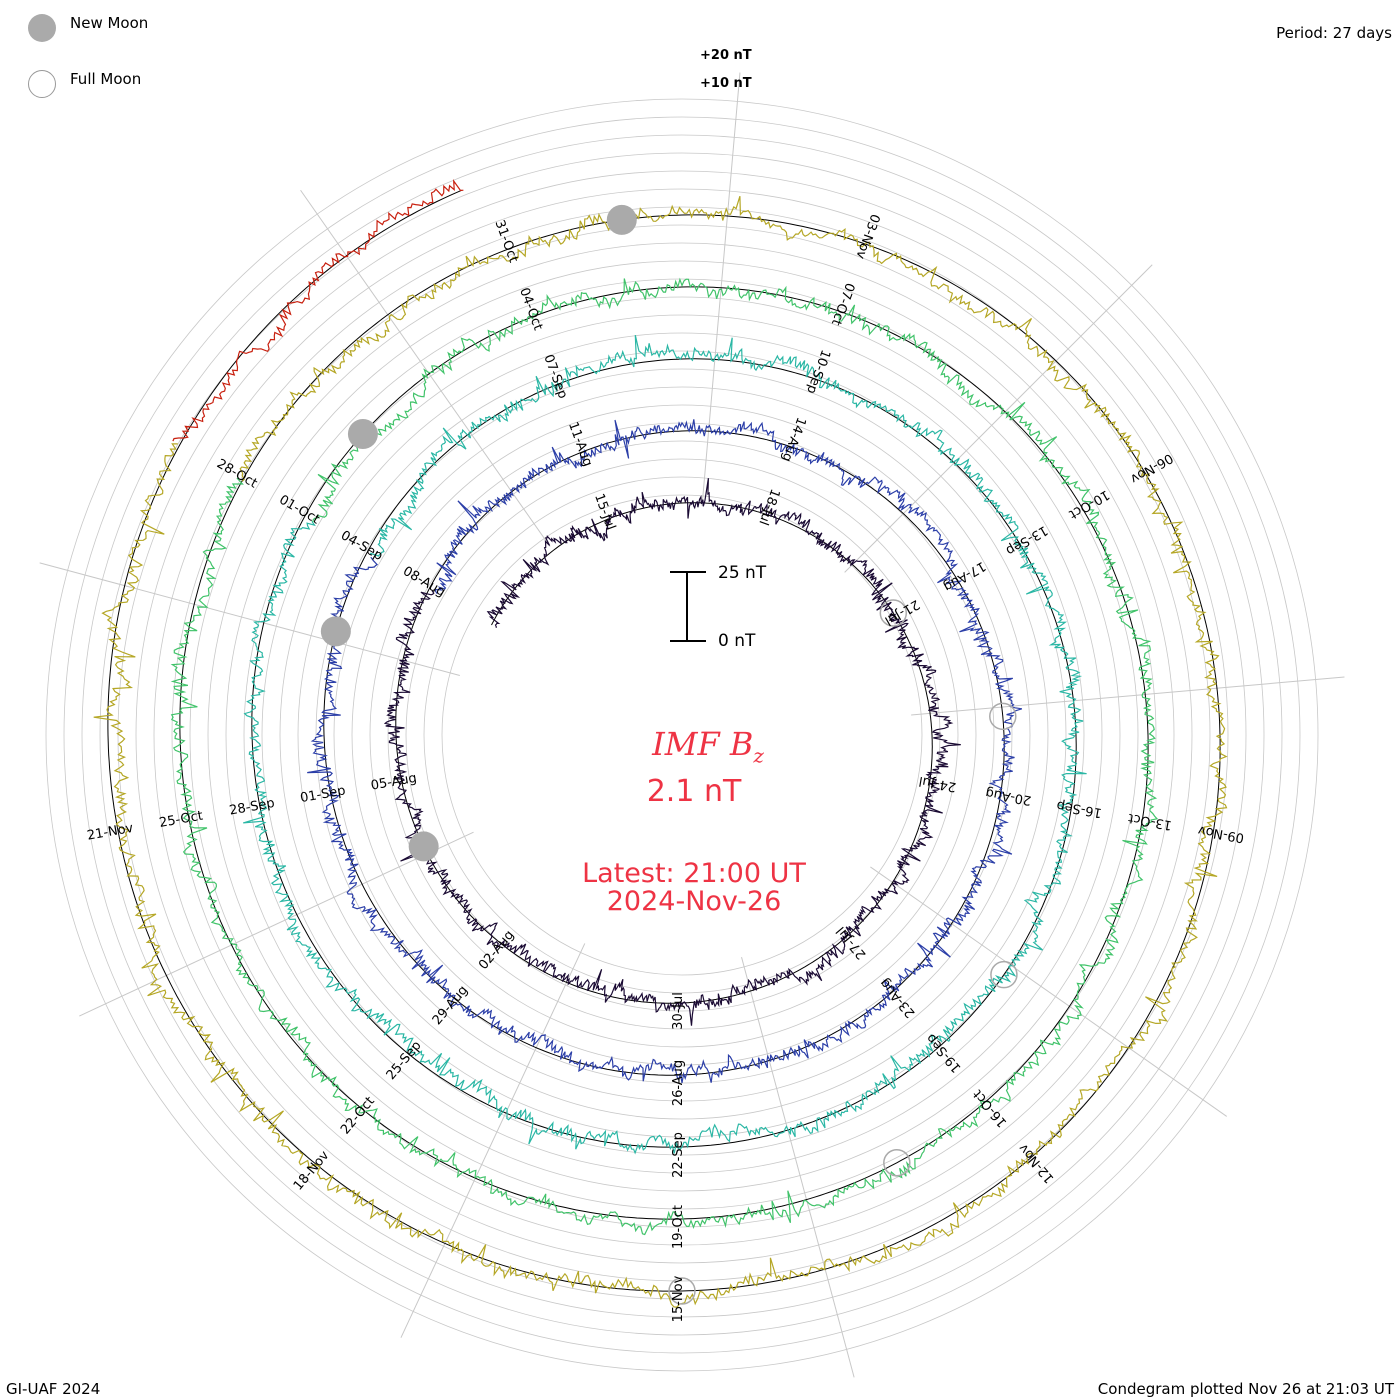 This screenshot has height=1400, width=1400. I want to click on legend-new-moon-label: New Moon, so click(109, 23).